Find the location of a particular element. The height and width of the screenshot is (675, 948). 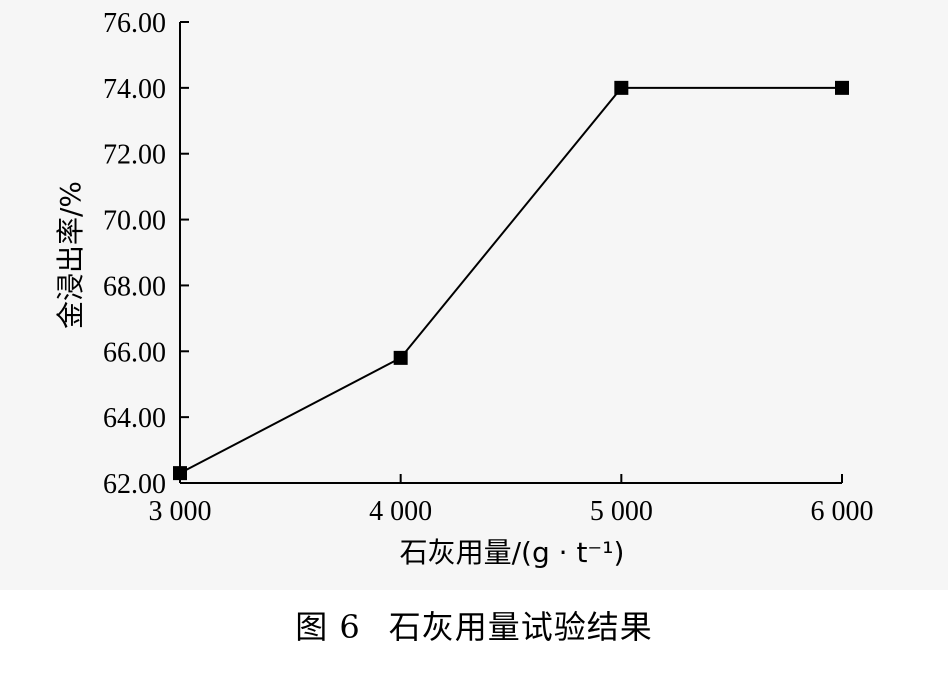

x-tick-label: 6 000 is located at coordinates (842, 511).